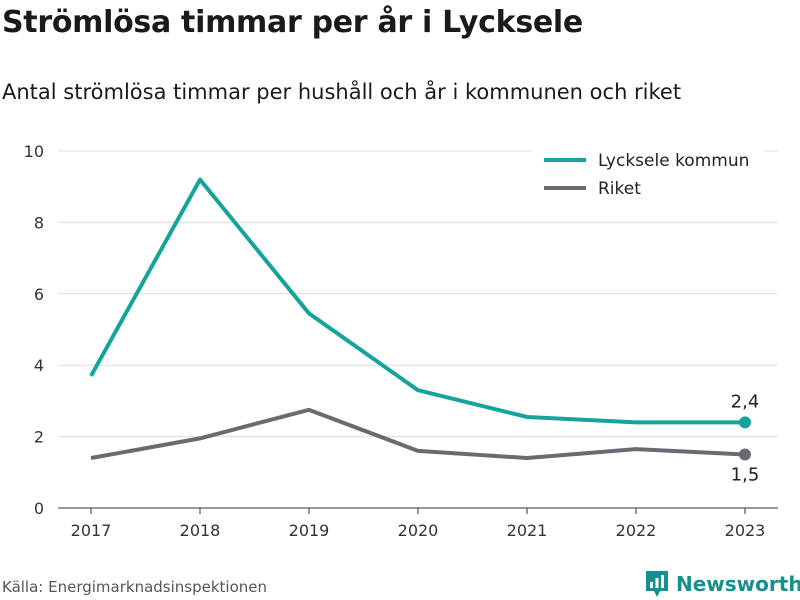 The height and width of the screenshot is (600, 800). I want to click on x-tick-label: 2017, so click(91, 530).